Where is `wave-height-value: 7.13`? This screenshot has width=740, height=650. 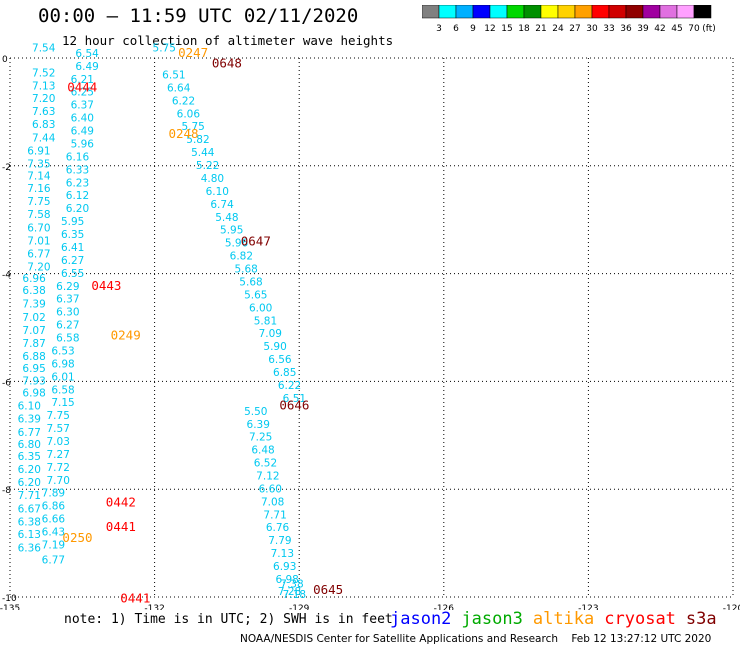 wave-height-value: 7.13 is located at coordinates (43, 86).